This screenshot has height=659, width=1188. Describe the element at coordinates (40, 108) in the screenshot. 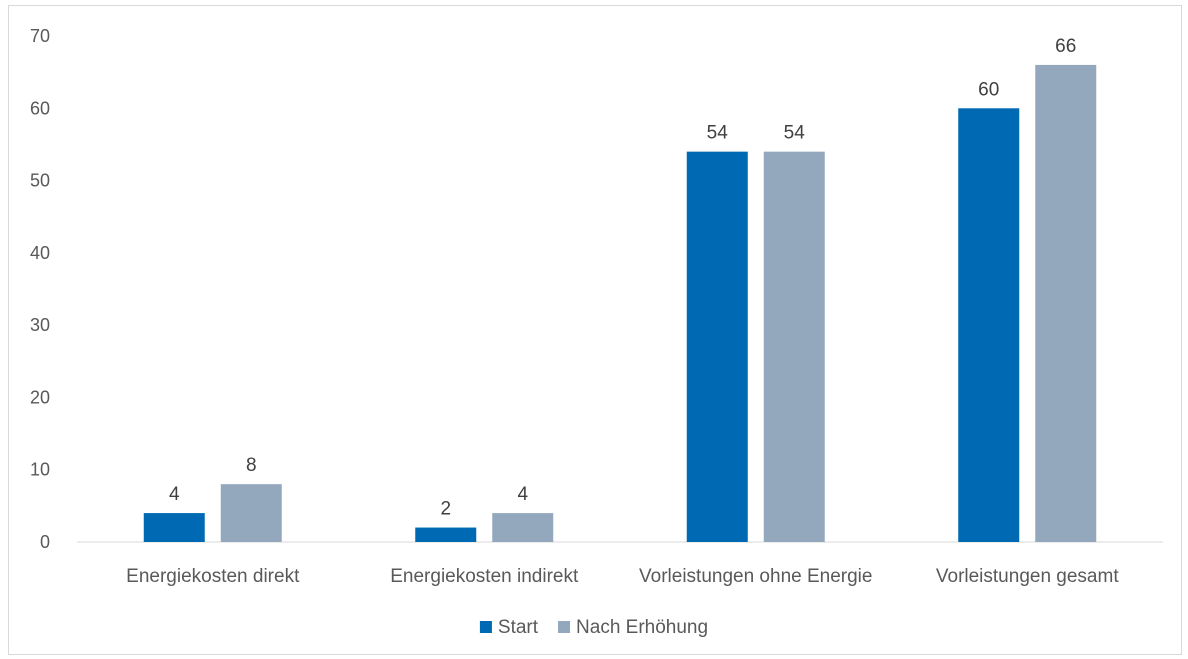

I see `y-tick-label: 60` at that location.